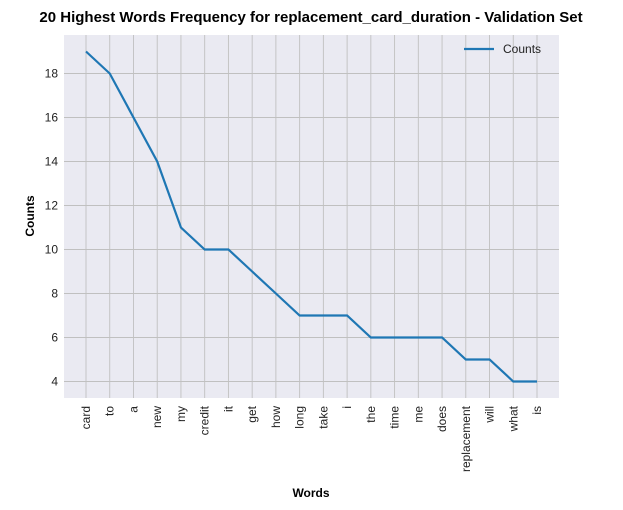 The image size is (623, 510). Describe the element at coordinates (537, 410) in the screenshot. I see `x-tick-label: is` at that location.